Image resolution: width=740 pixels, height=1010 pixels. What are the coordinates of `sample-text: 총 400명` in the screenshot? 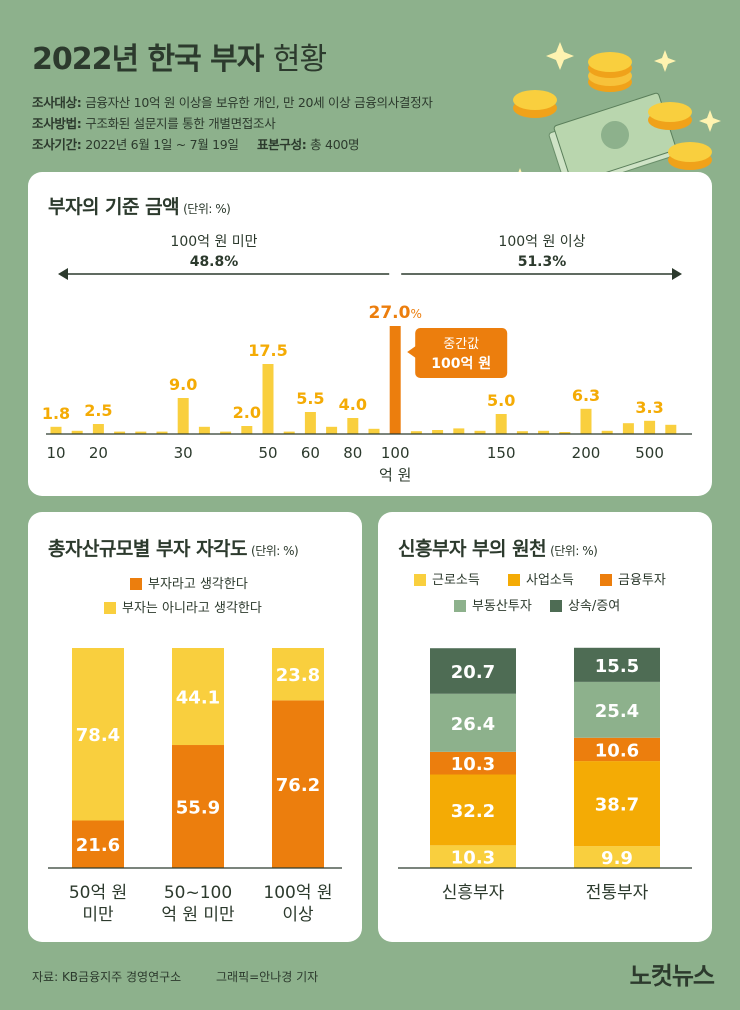 It's located at (335, 144).